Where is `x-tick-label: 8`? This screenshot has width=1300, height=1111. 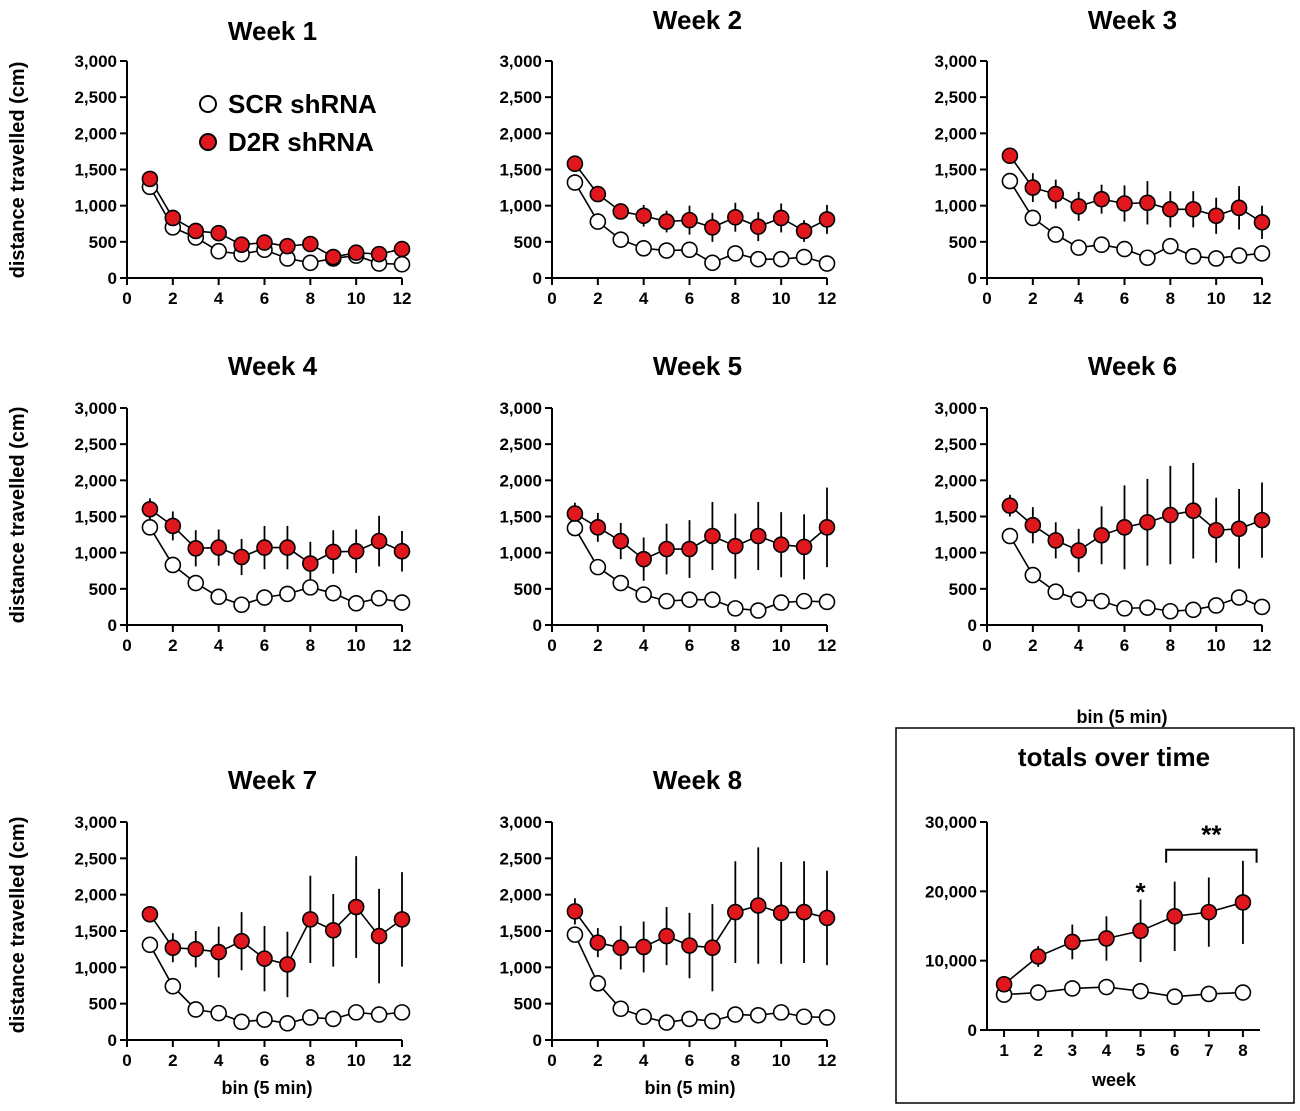 x-tick-label: 8 is located at coordinates (735, 298).